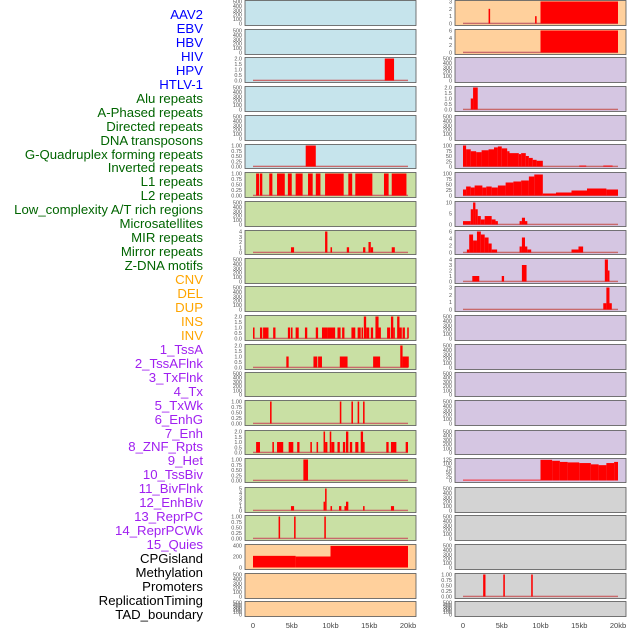  What do you see at coordinates (178, 419) in the screenshot?
I see `row-label: 6_EnhG` at bounding box center [178, 419].